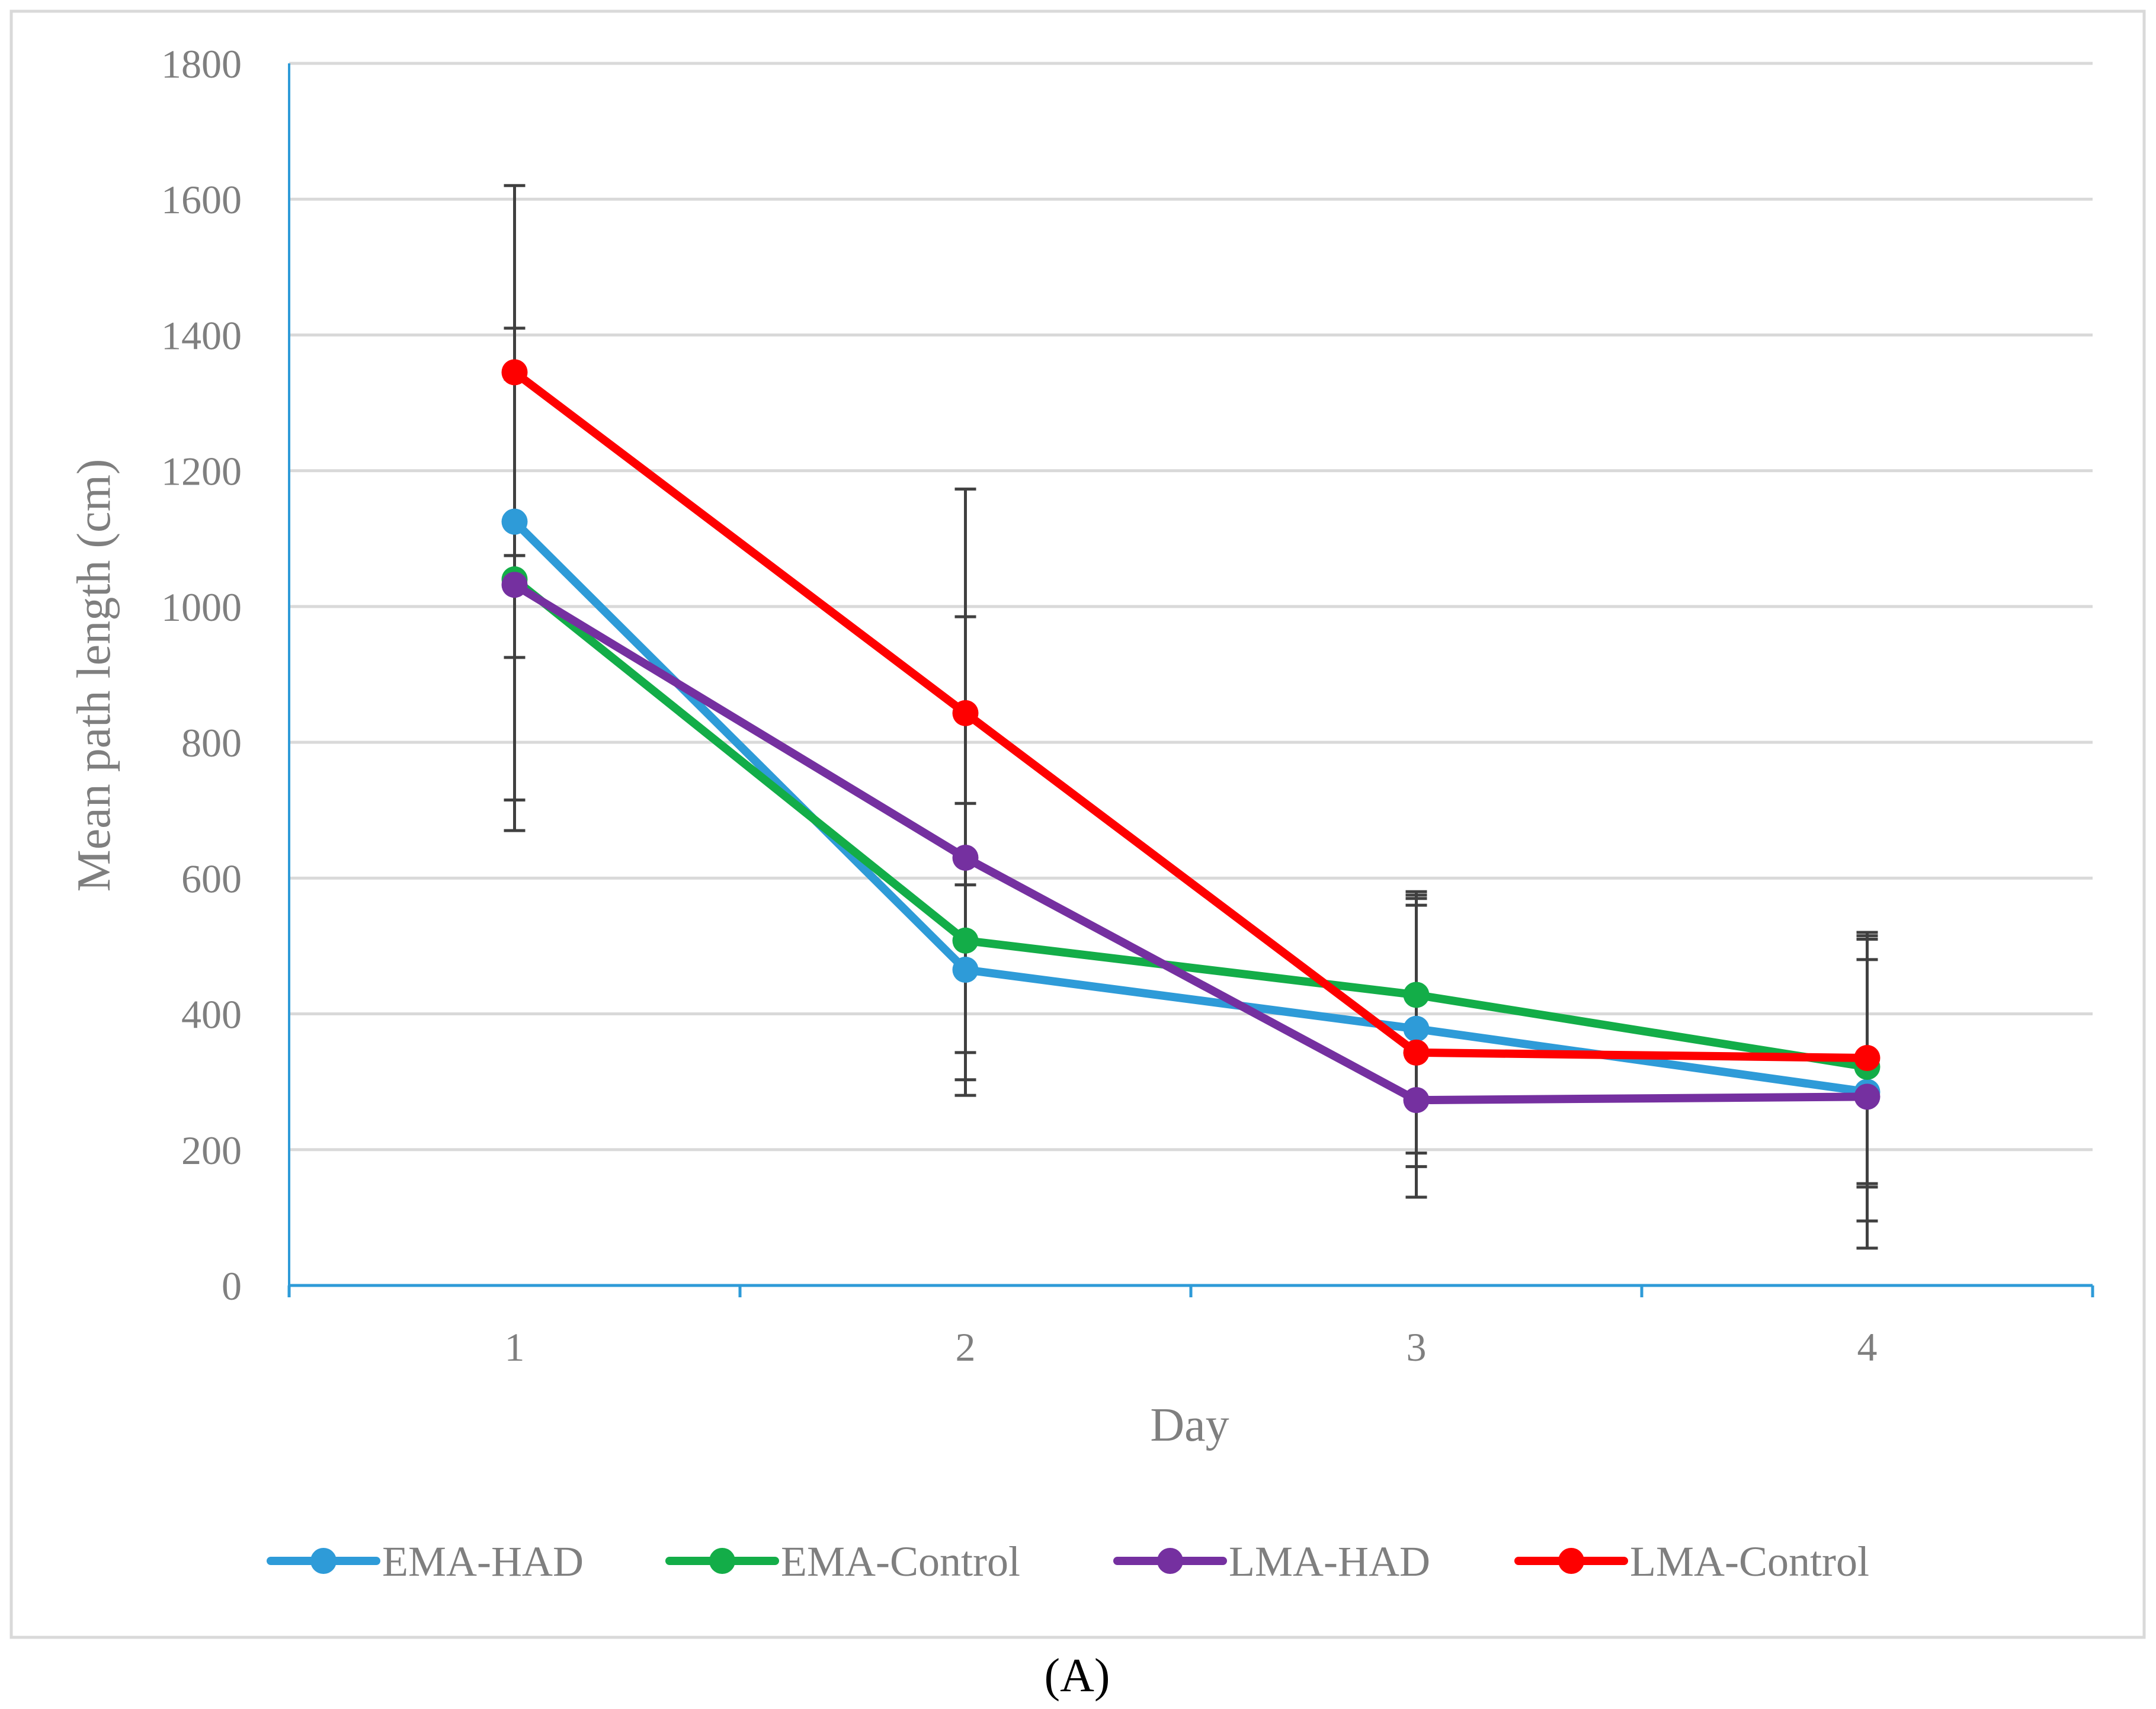 The image size is (2156, 1709). What do you see at coordinates (202, 607) in the screenshot?
I see `y-tick-label: 1000` at bounding box center [202, 607].